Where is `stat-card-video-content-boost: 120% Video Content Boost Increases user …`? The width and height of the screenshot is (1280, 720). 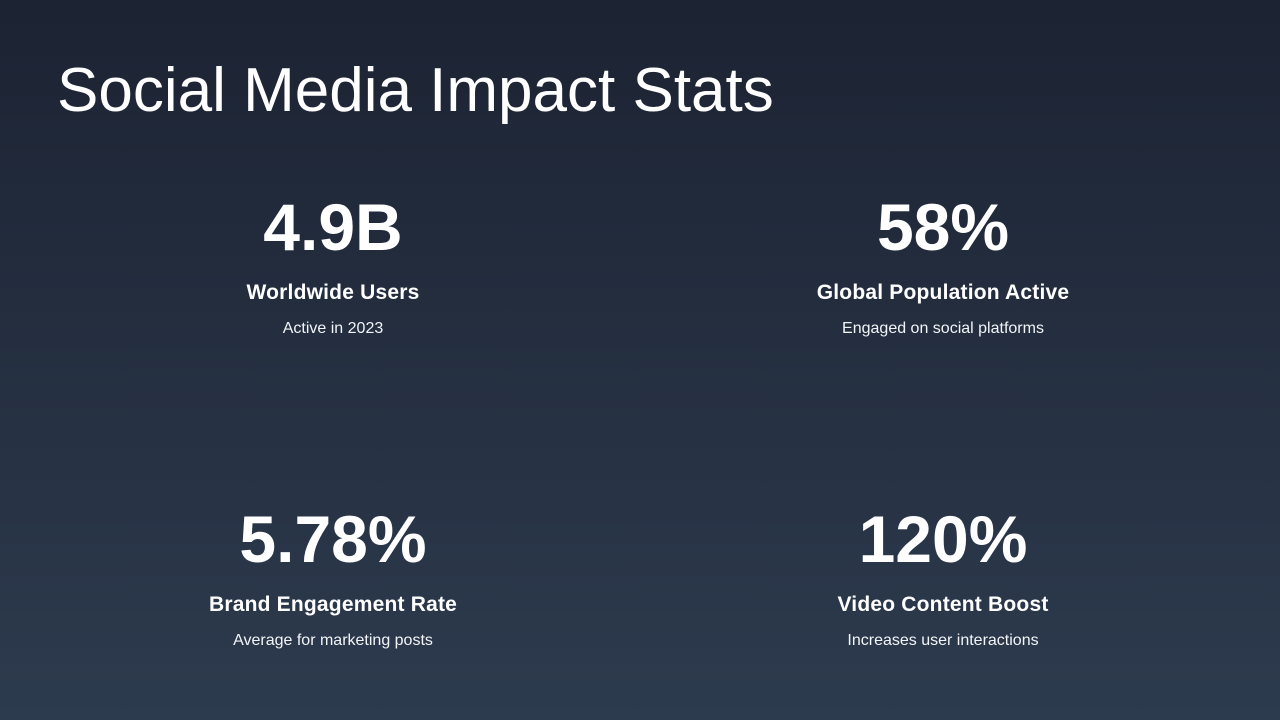 stat-card-video-content-boost: 120% Video Content Boost Increases user … is located at coordinates (943, 576).